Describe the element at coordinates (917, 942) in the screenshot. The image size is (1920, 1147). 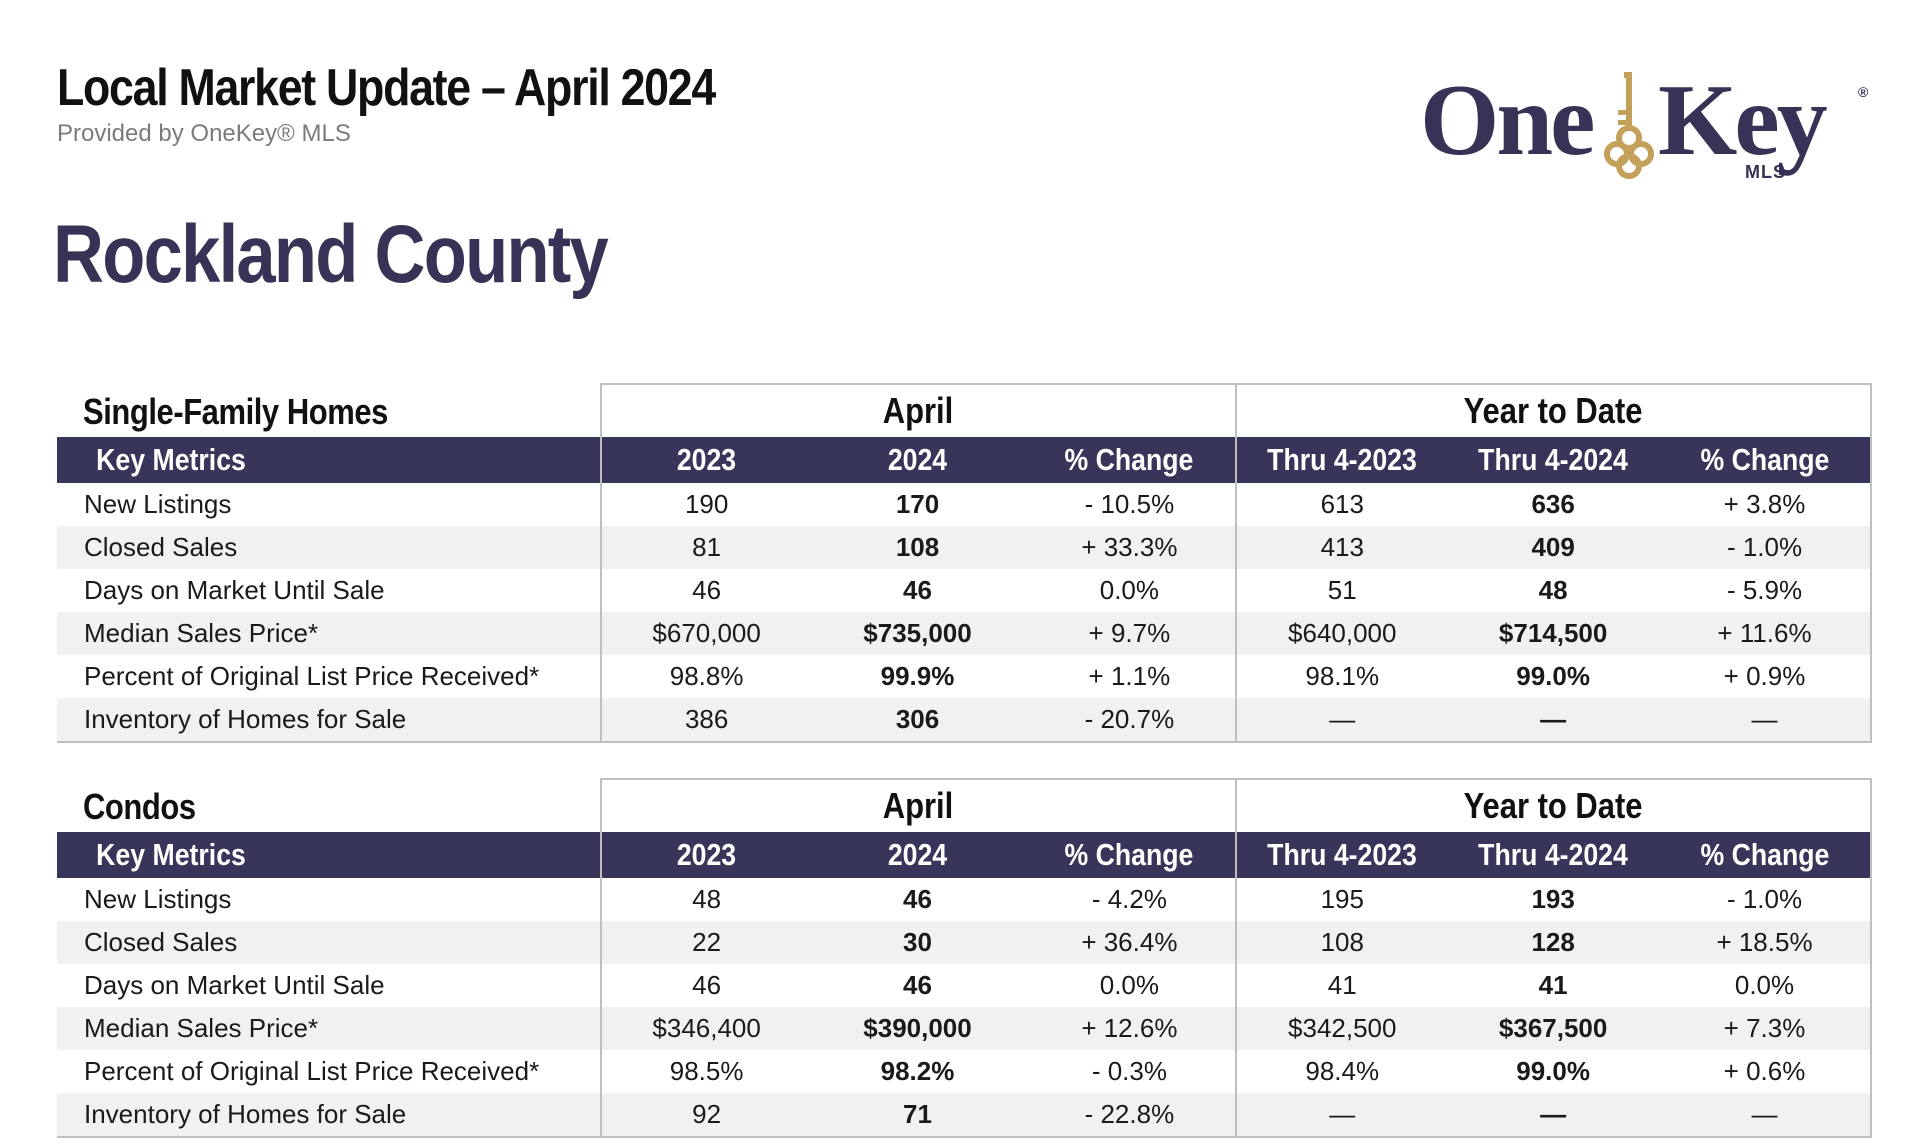
I see `table-cell: 30` at that location.